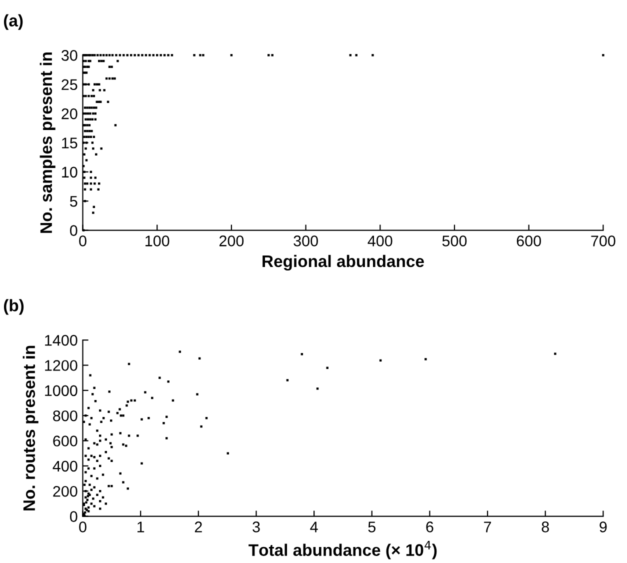 Image resolution: width=627 pixels, height=563 pixels. Describe the element at coordinates (198, 527) in the screenshot. I see `x-tick-label: 2` at that location.